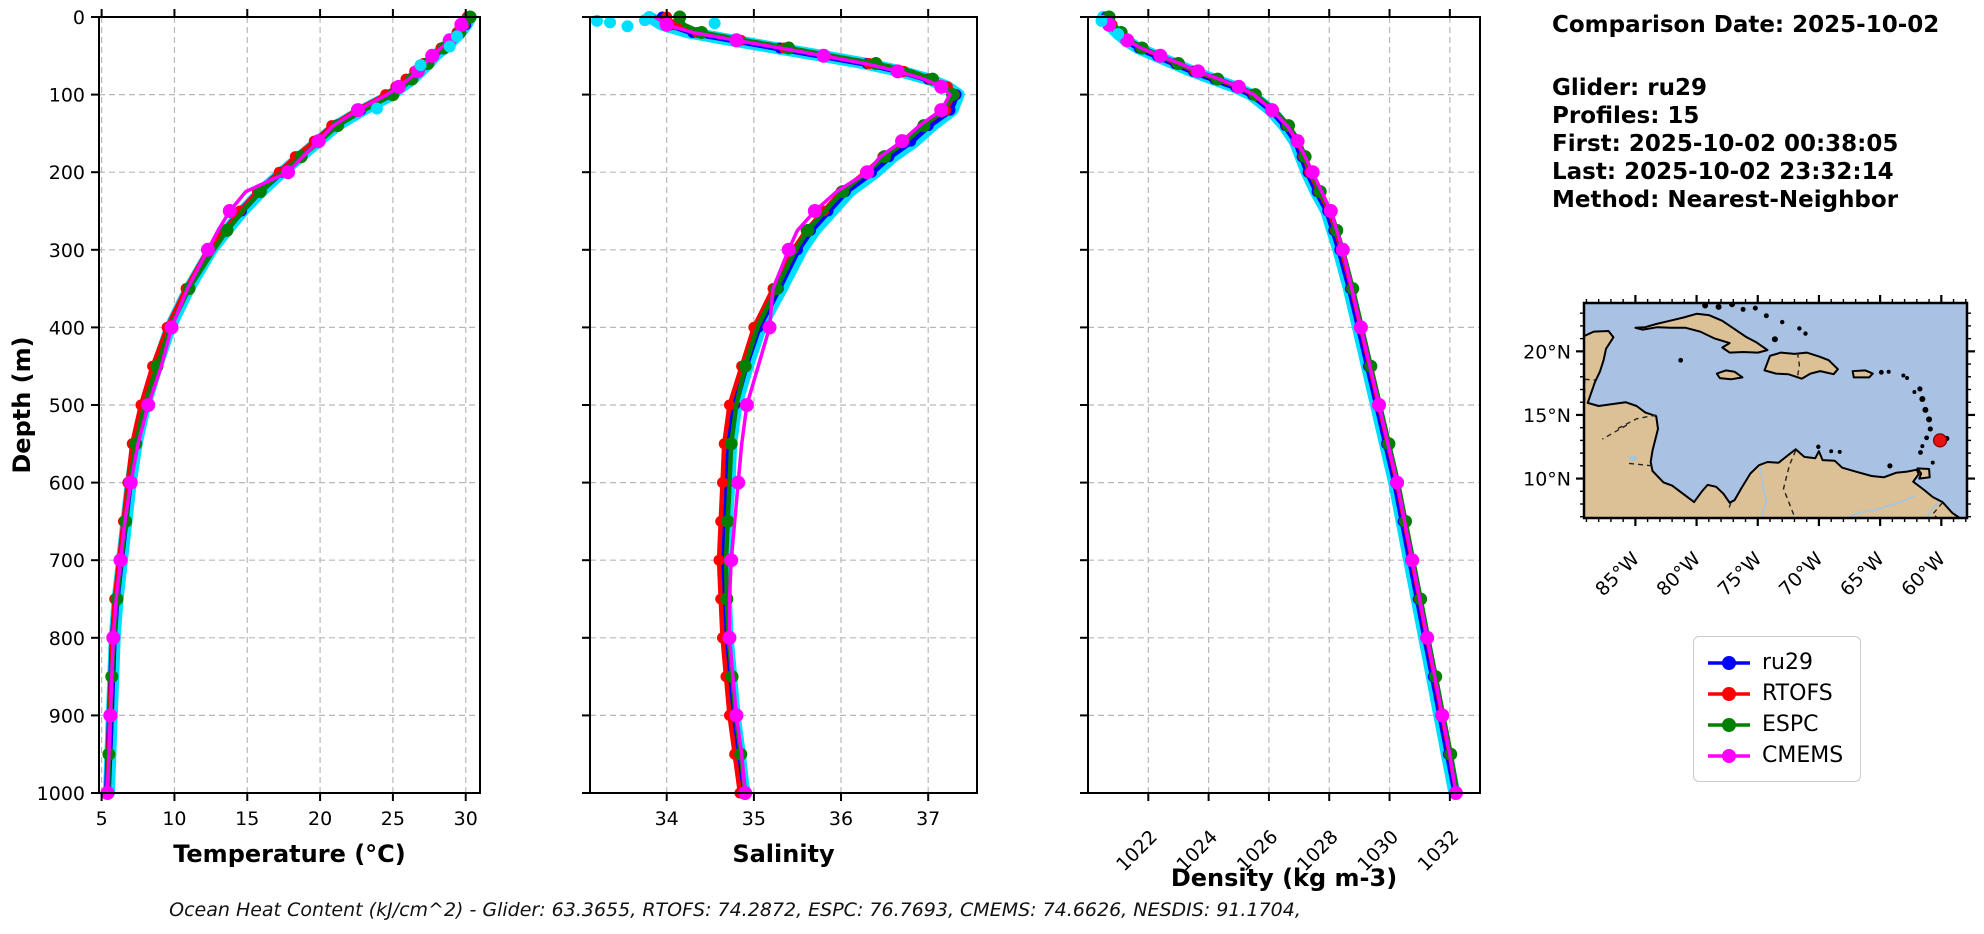 The image size is (1984, 934). I want to click on map-frame, so click(1775, 410).